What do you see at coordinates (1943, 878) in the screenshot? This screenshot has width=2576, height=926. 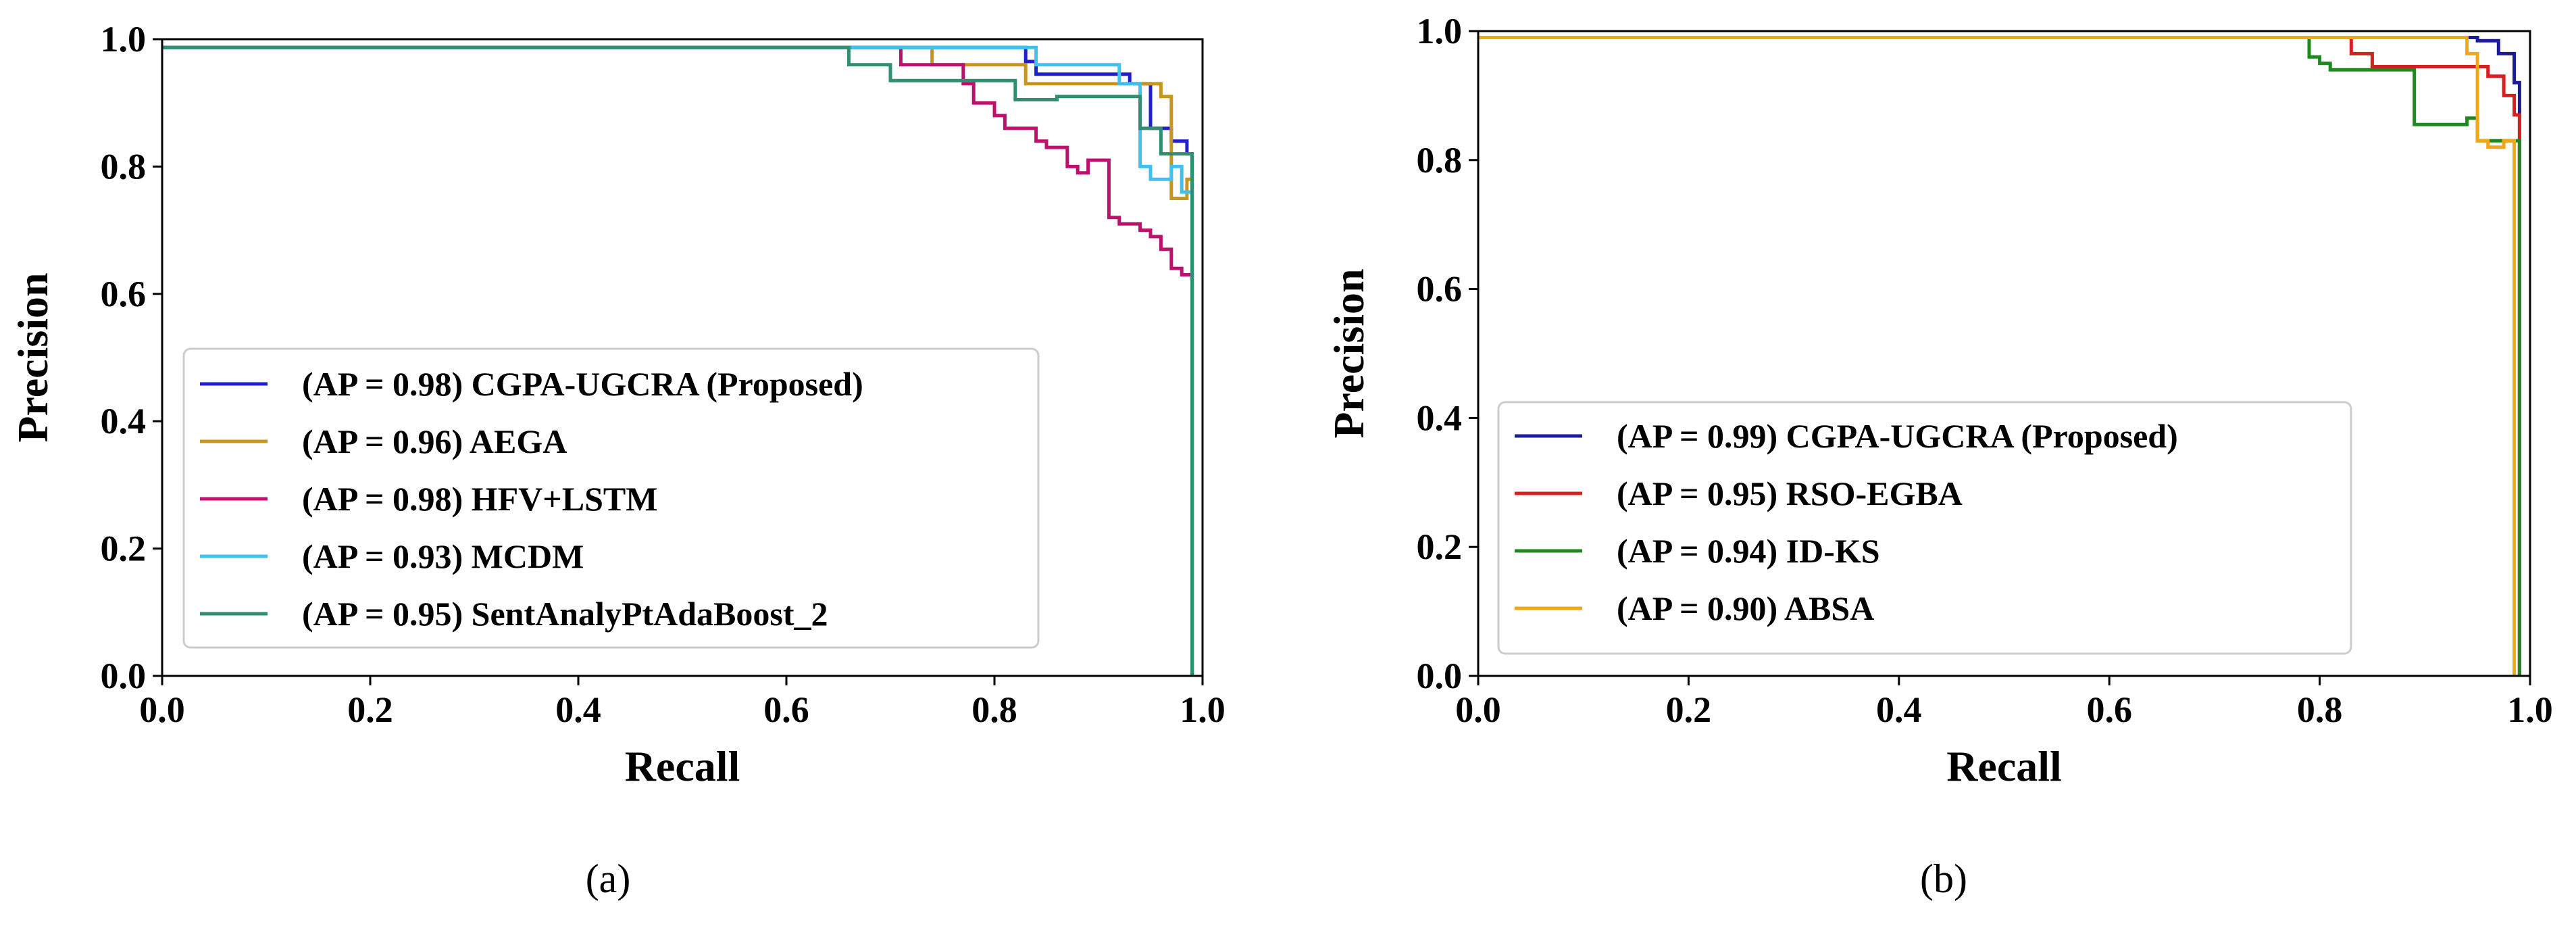 I see `panel-label: (b)` at bounding box center [1943, 878].